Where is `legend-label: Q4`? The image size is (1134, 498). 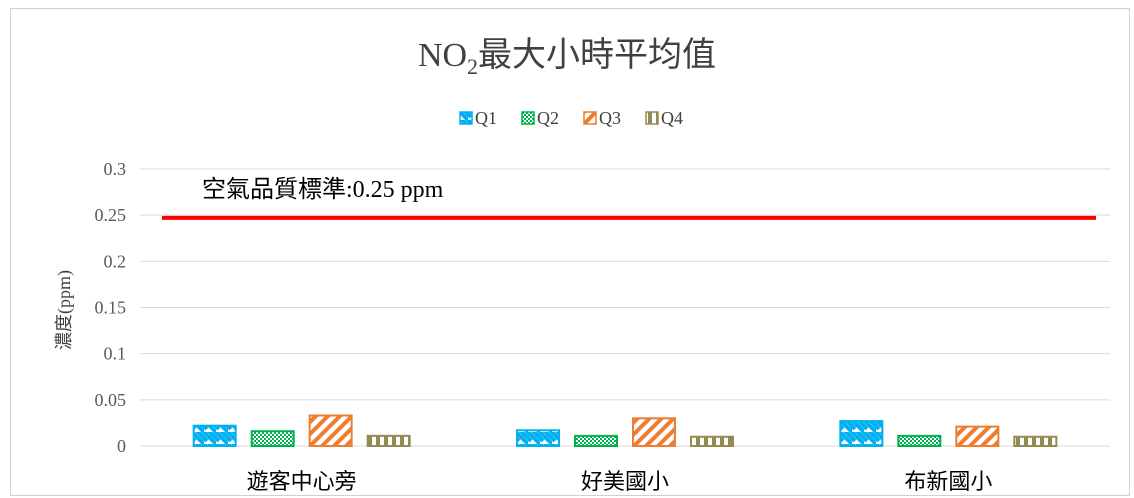 legend-label: Q4 is located at coordinates (672, 118).